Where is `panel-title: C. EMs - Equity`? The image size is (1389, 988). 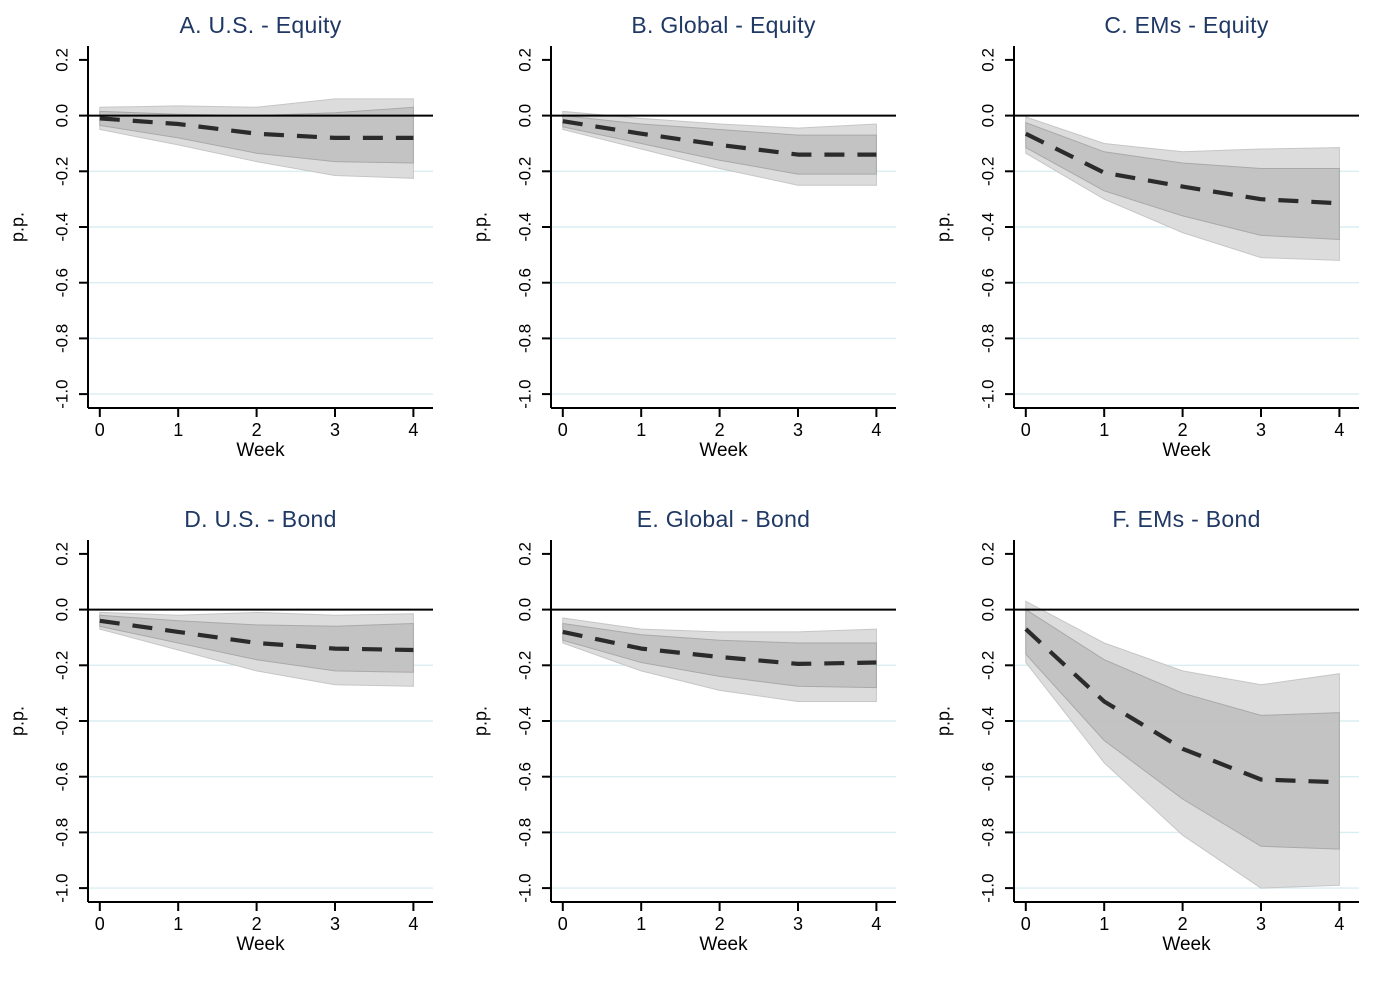
panel-title: C. EMs - Equity is located at coordinates (1186, 25).